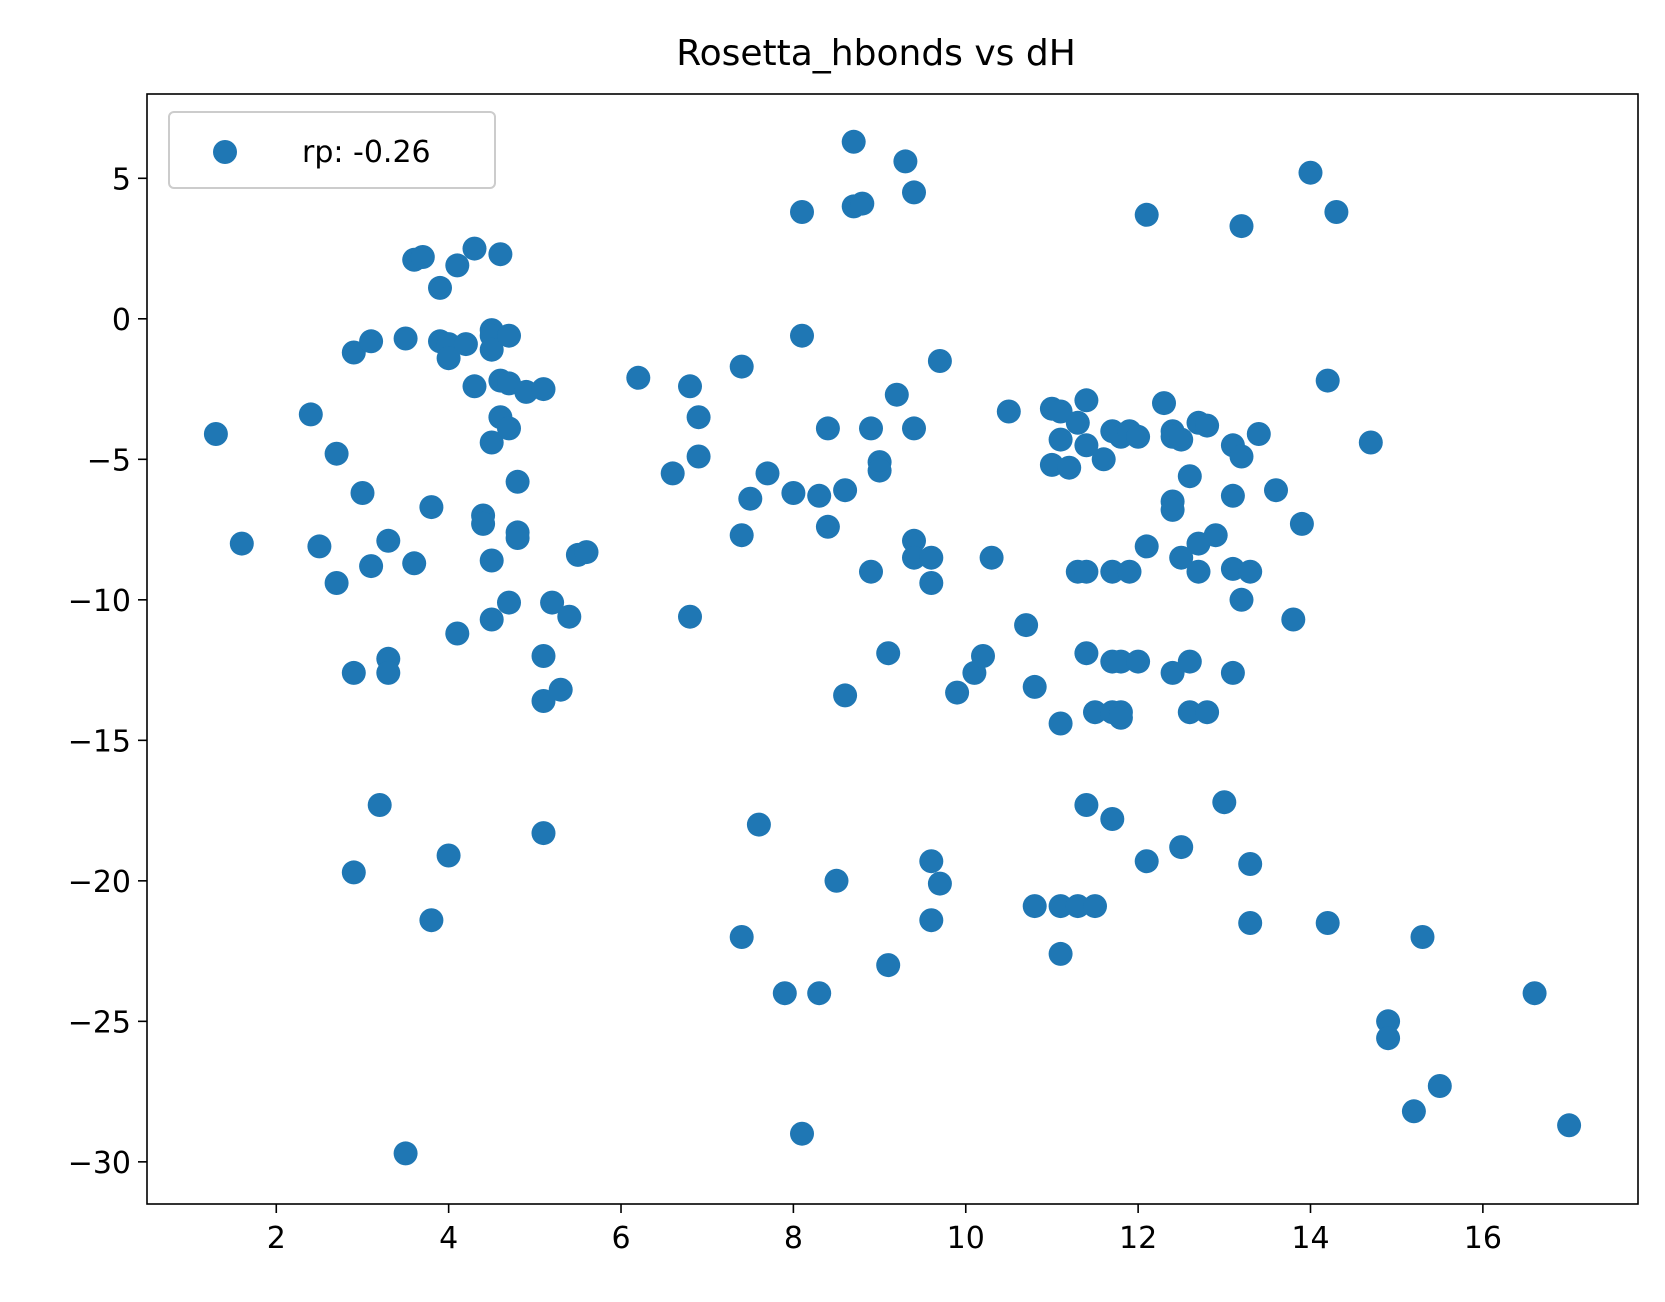 Image resolution: width=1665 pixels, height=1302 pixels. Describe the element at coordinates (109, 460) in the screenshot. I see `y-tick-label: −5` at that location.